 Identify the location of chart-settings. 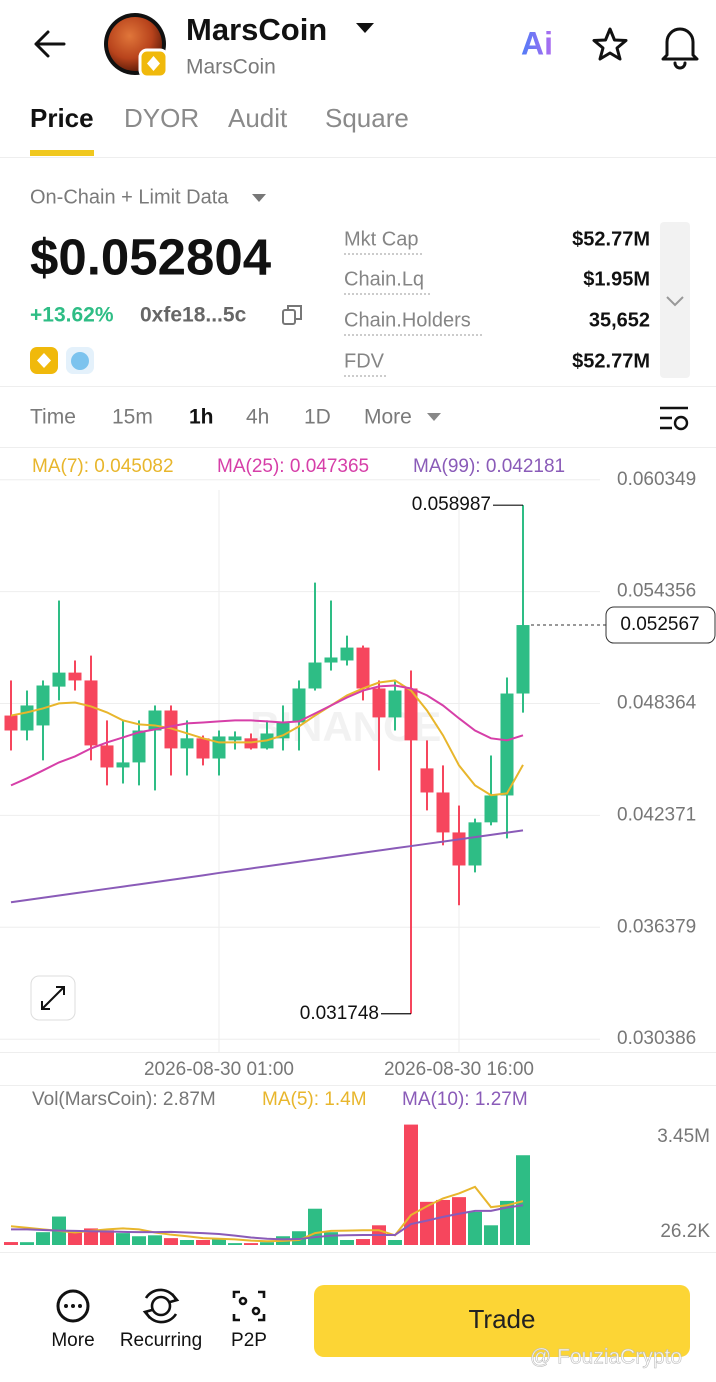
(674, 418).